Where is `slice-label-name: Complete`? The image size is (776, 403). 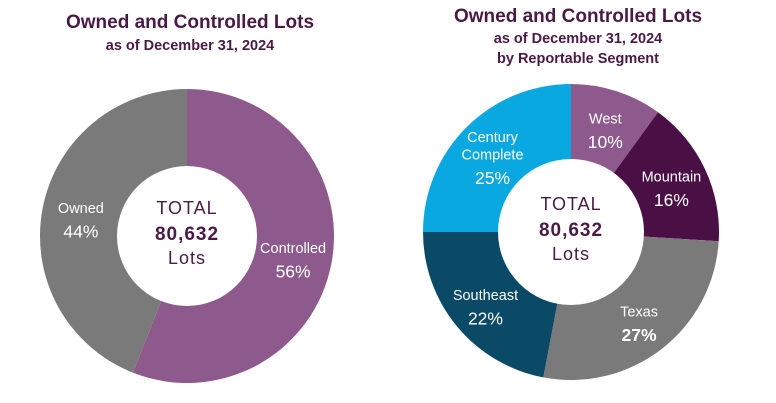
slice-label-name: Complete is located at coordinates (492, 155).